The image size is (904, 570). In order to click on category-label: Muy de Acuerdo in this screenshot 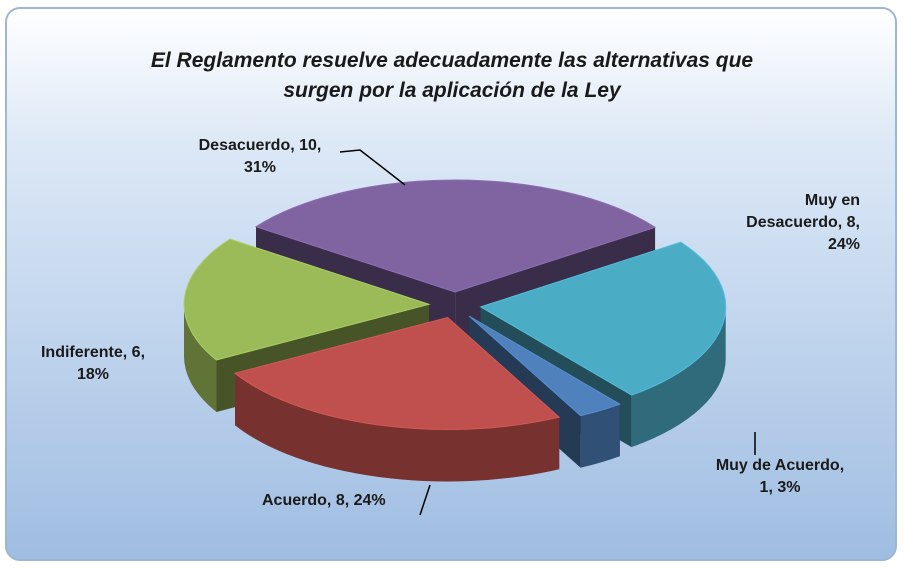, I will do `click(777, 465)`.